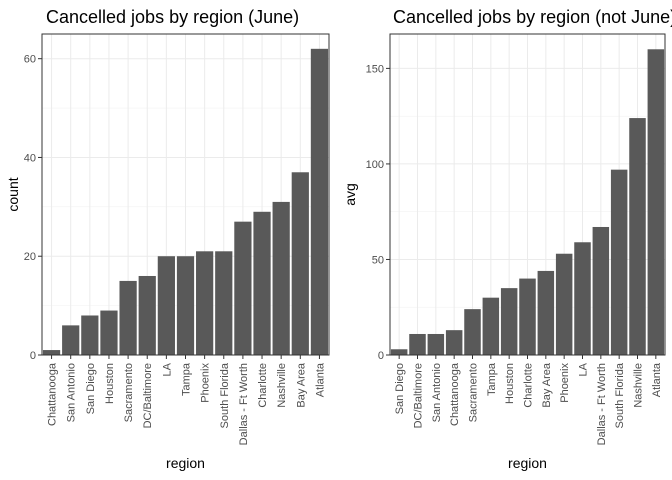 The width and height of the screenshot is (672, 480). Describe the element at coordinates (350, 194) in the screenshot. I see `y-axis-title: avg` at that location.